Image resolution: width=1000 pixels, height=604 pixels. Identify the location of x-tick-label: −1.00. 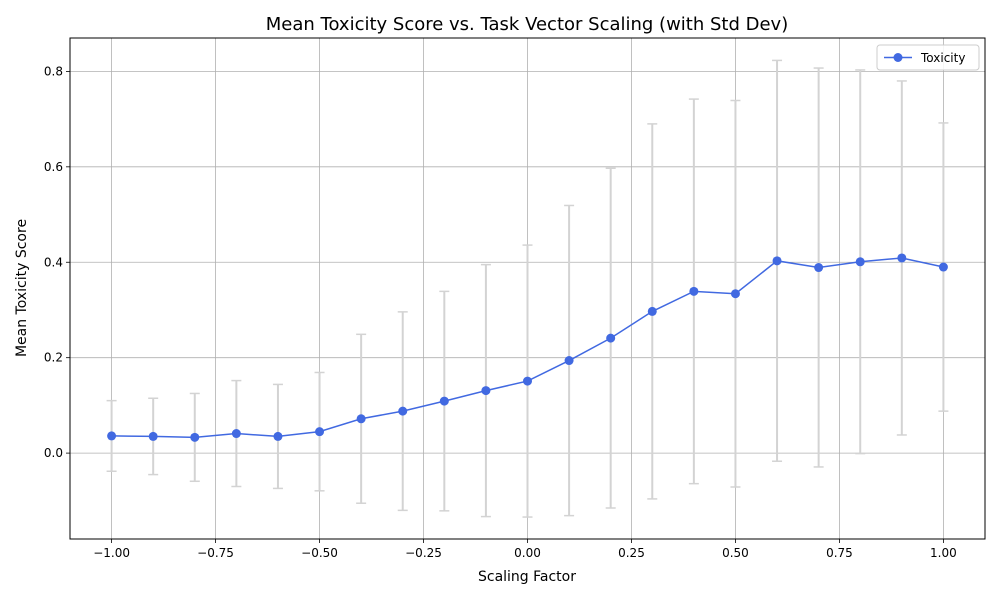
(111, 553).